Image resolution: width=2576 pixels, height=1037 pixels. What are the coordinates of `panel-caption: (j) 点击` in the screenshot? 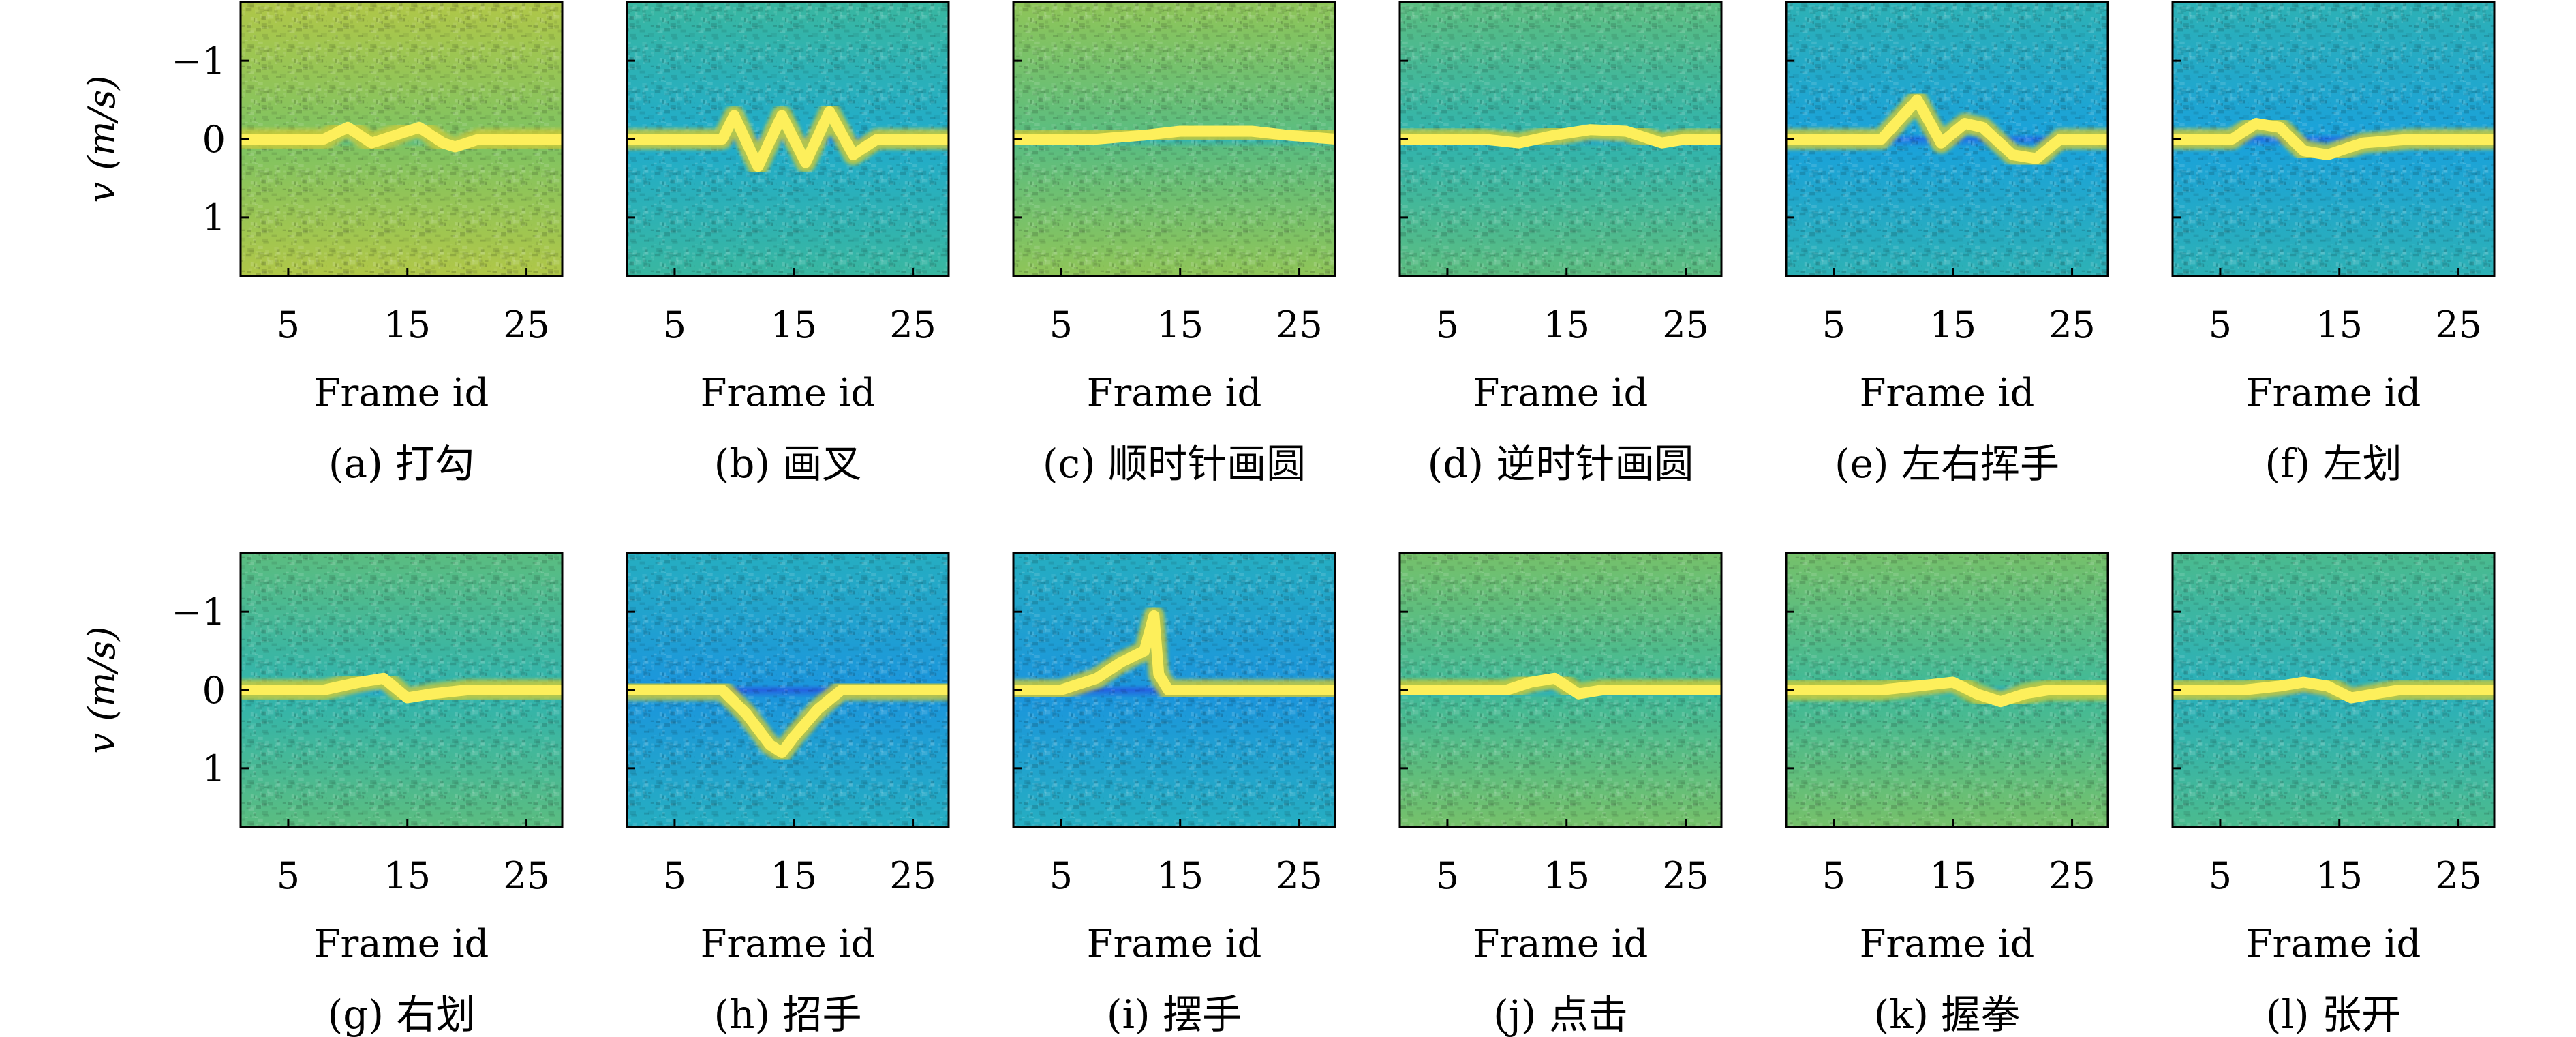 It's located at (1560, 1014).